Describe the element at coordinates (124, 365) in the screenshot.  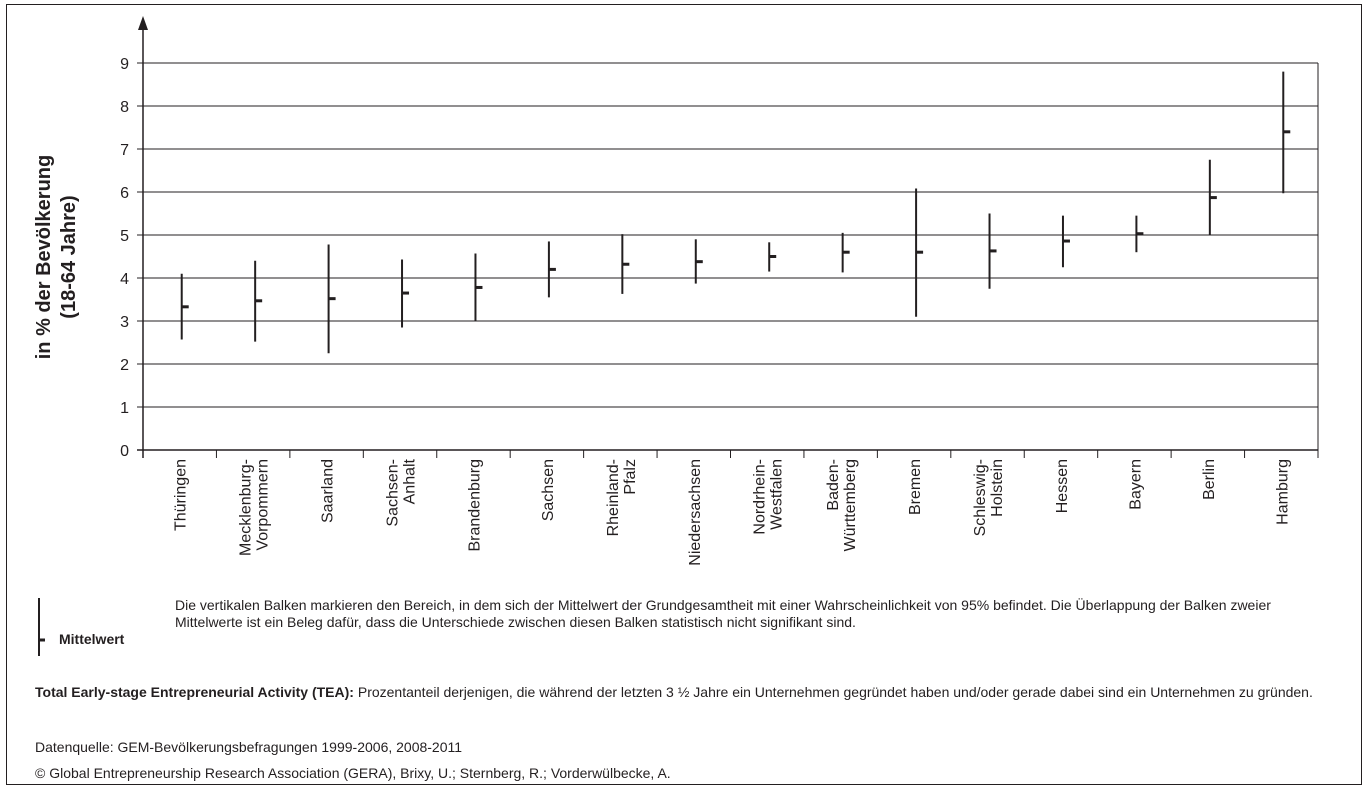
I see `y-tick-label: 2` at that location.